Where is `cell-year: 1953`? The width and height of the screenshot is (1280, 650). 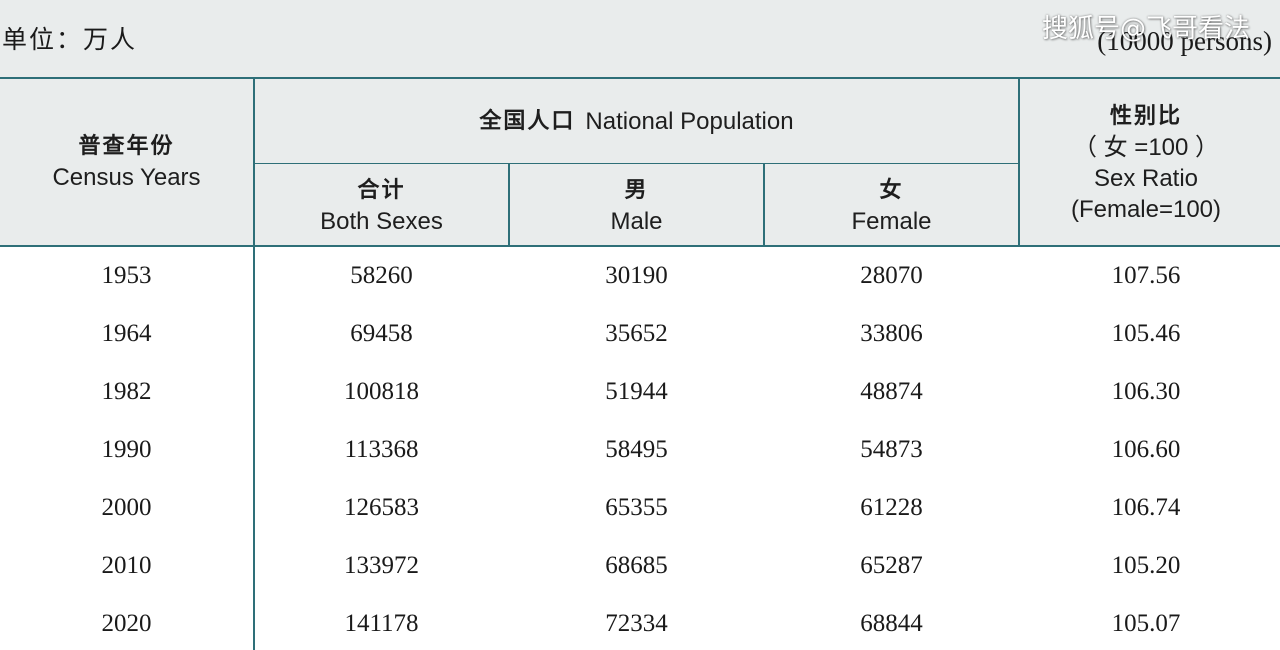
cell-year: 1953 is located at coordinates (126, 275).